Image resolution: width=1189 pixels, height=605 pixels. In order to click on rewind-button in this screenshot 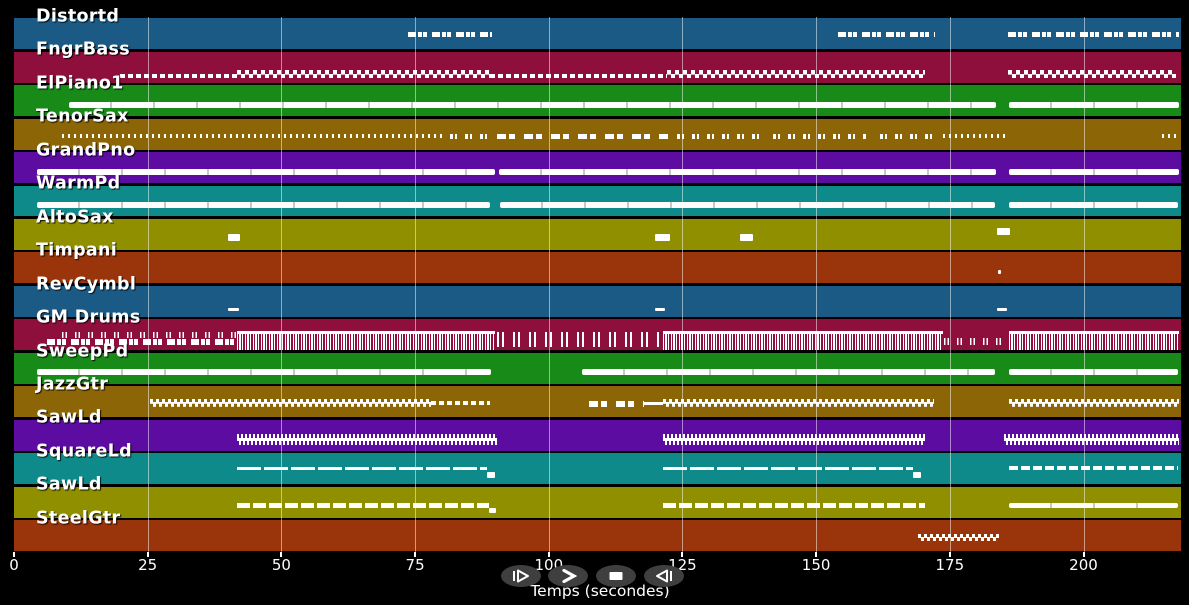, I will do `click(664, 575)`.